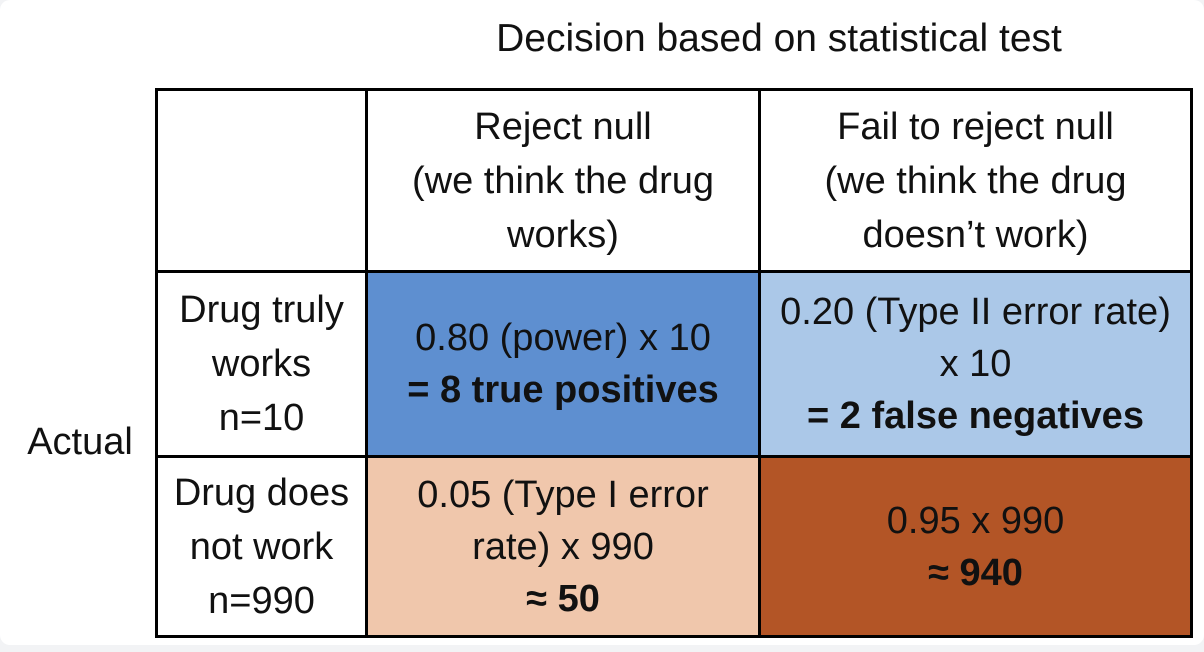 The width and height of the screenshot is (1204, 652). I want to click on row-header-drug-truly-works: Drug truly works n=10, so click(261, 364).